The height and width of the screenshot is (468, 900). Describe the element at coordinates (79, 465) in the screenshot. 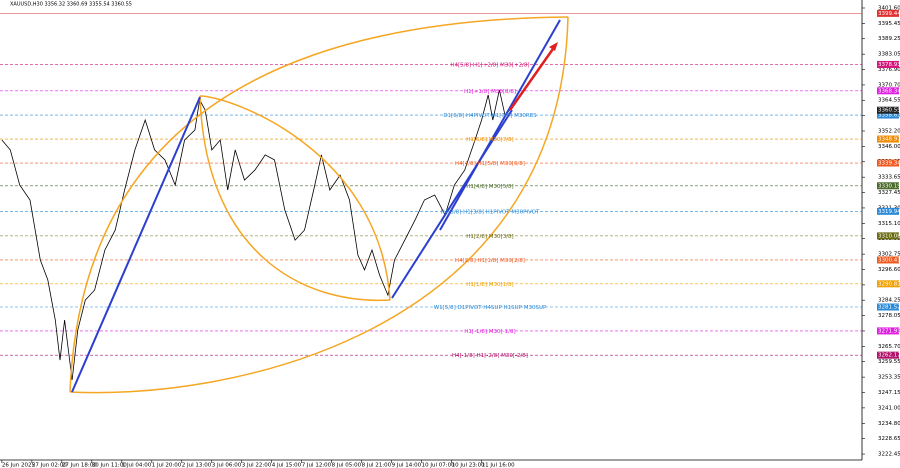

I see `x-tick-label: 27 Jun 18:00` at that location.